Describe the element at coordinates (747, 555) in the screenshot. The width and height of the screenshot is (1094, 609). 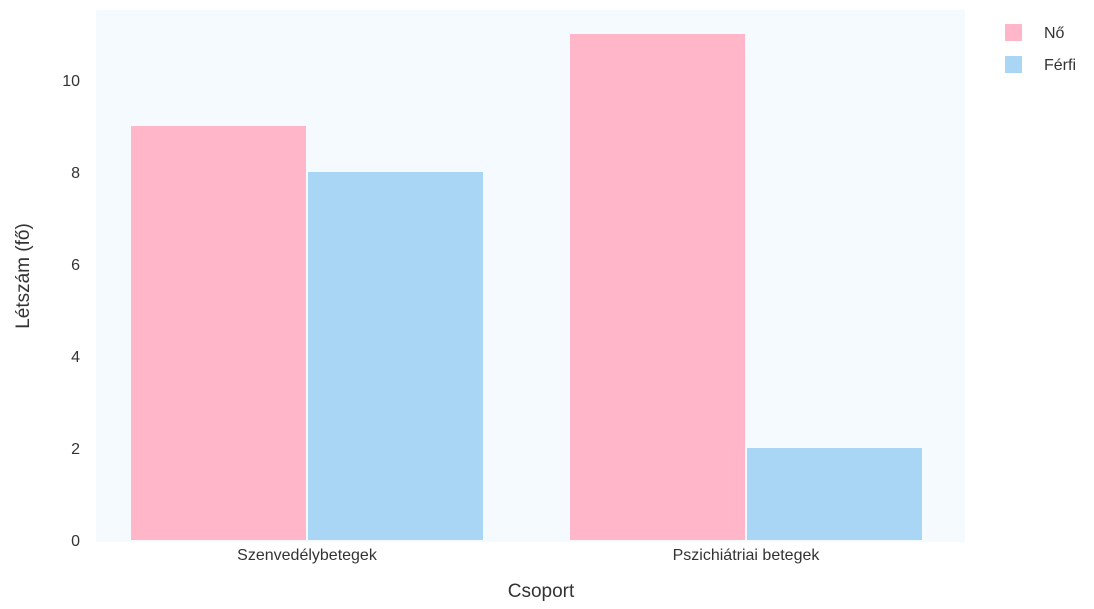
I see `x-tick-label: Pszichiátriai betegek` at that location.